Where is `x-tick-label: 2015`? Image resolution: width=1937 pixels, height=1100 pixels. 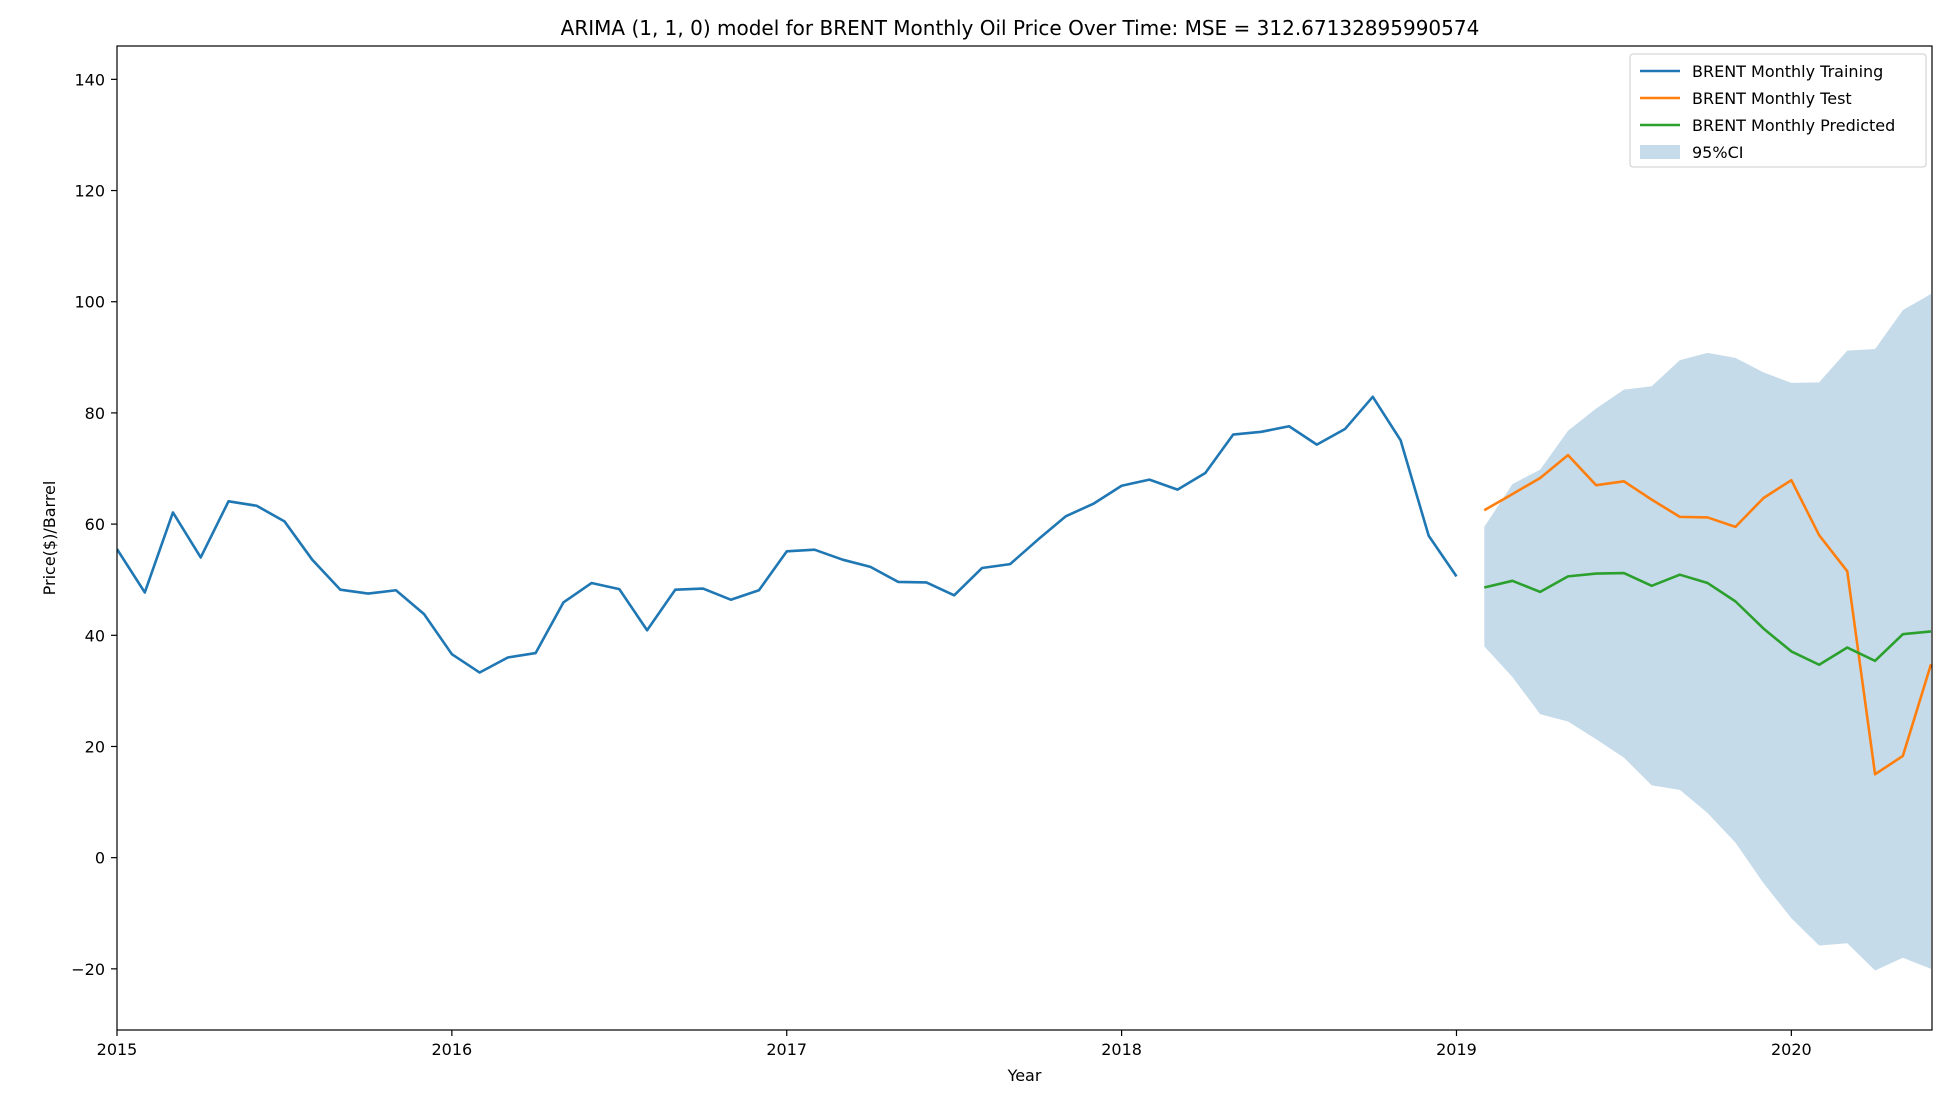
x-tick-label: 2015 is located at coordinates (117, 1049).